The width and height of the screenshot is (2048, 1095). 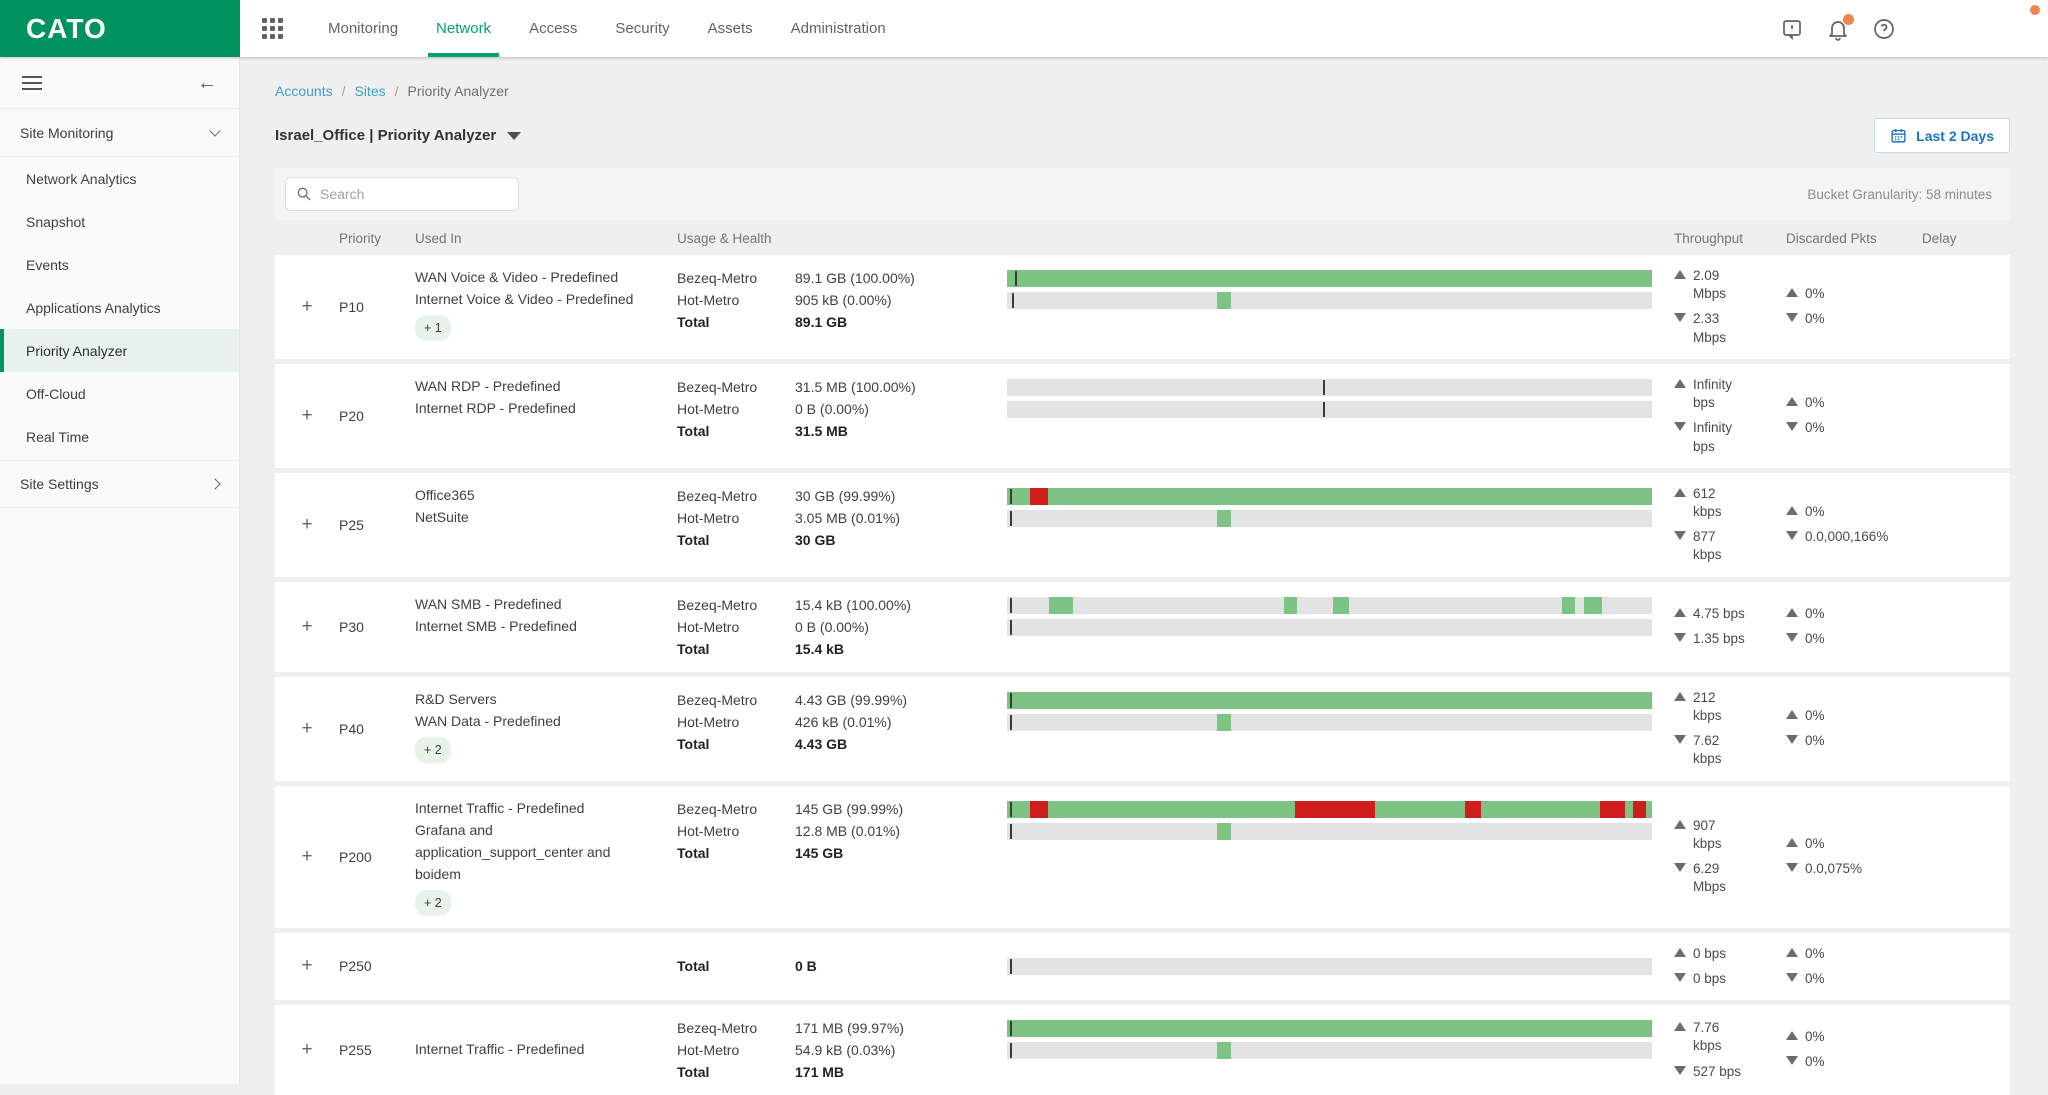 What do you see at coordinates (119, 393) in the screenshot?
I see `sidebar-item-off-cloud: Off-Cloud` at bounding box center [119, 393].